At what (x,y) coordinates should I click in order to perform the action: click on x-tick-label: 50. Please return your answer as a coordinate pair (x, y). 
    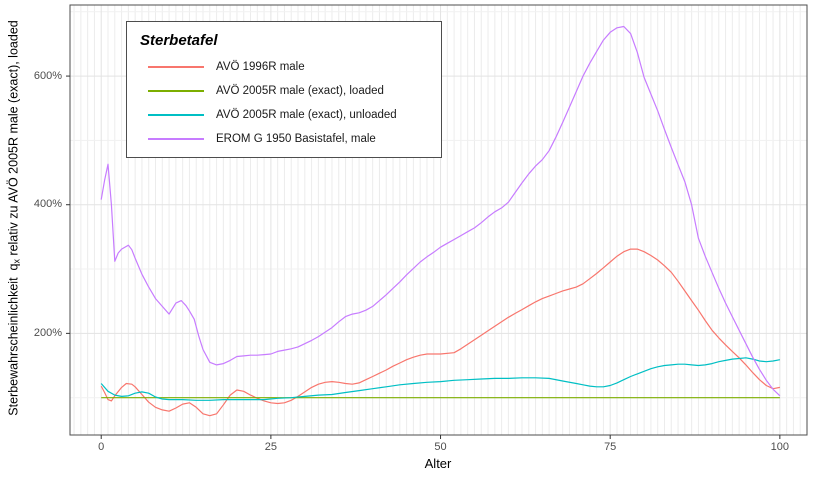
    Looking at the image, I should click on (440, 447).